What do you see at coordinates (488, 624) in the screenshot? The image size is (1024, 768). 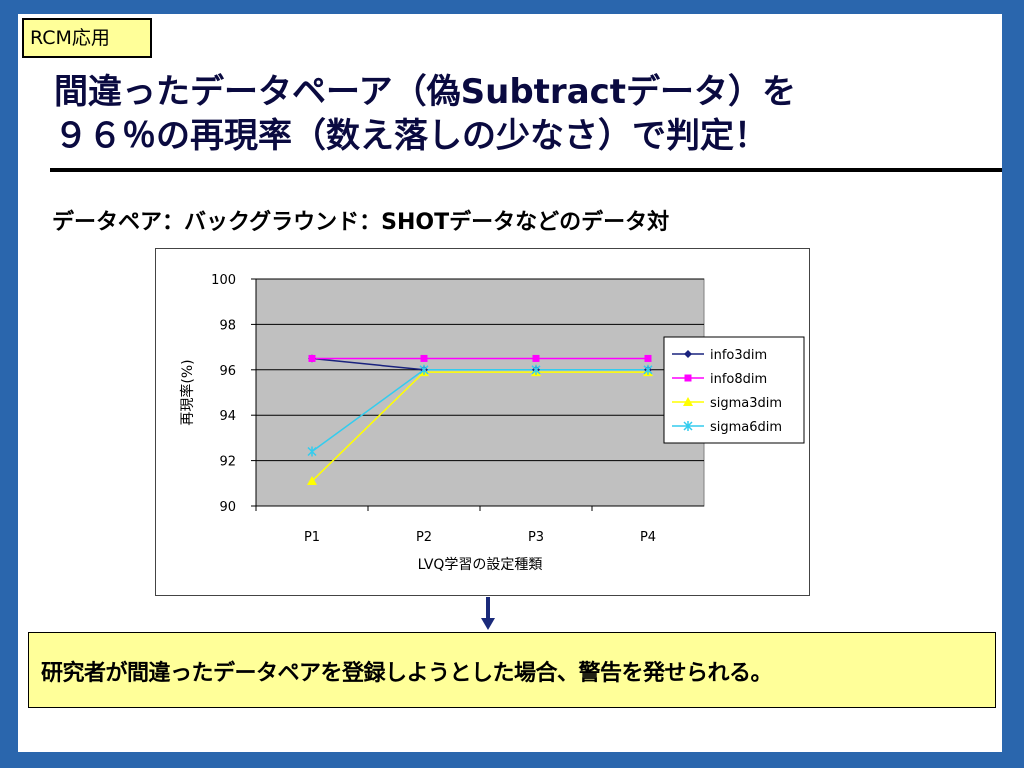 I see `arrow-down-icon` at bounding box center [488, 624].